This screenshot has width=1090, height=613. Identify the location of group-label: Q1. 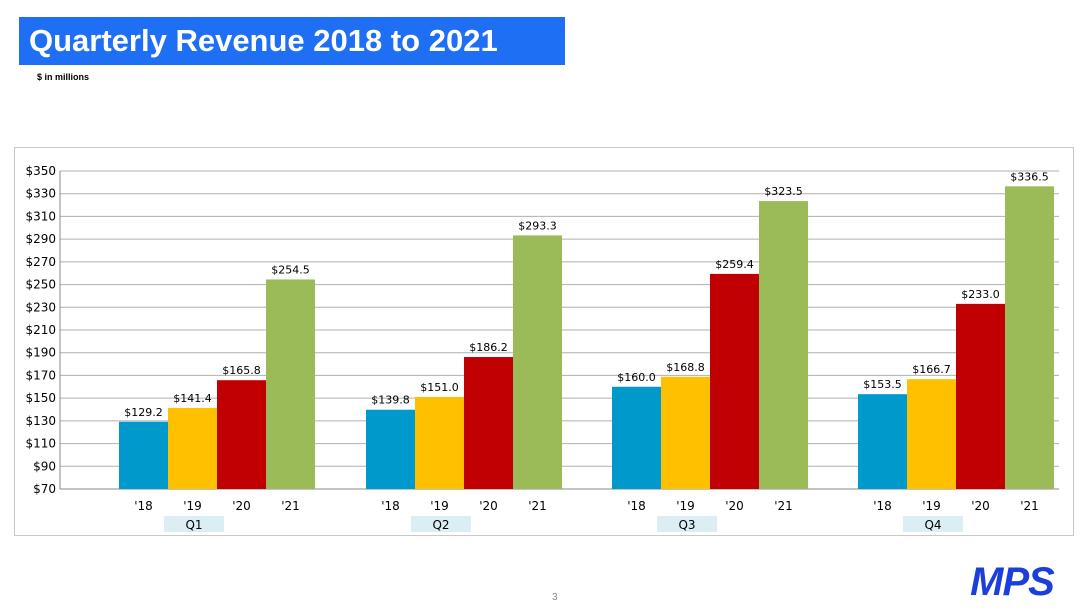
(193, 525).